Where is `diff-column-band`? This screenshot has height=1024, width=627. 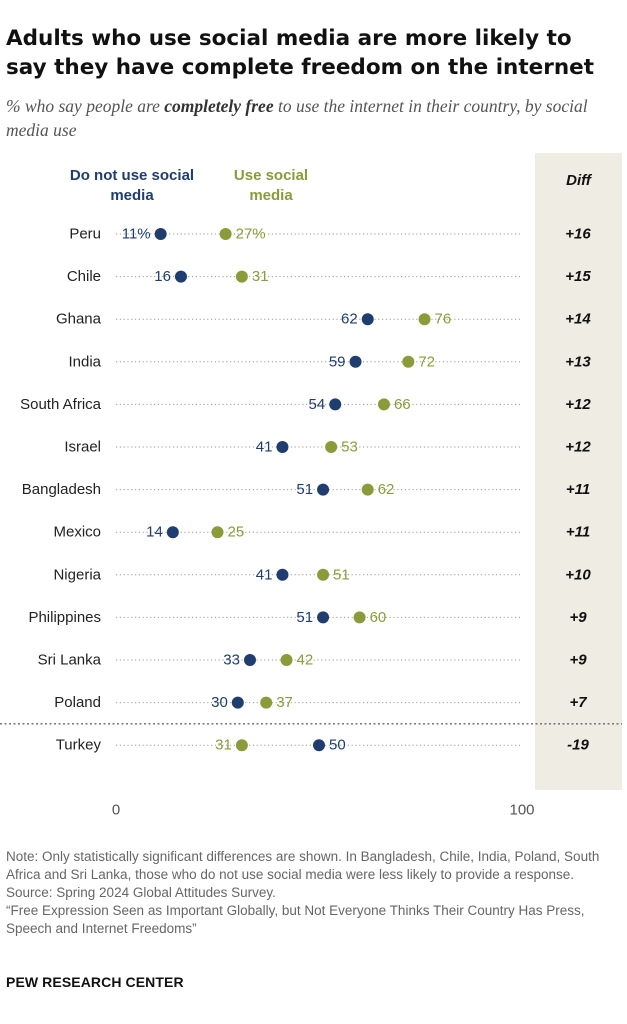 diff-column-band is located at coordinates (578, 471).